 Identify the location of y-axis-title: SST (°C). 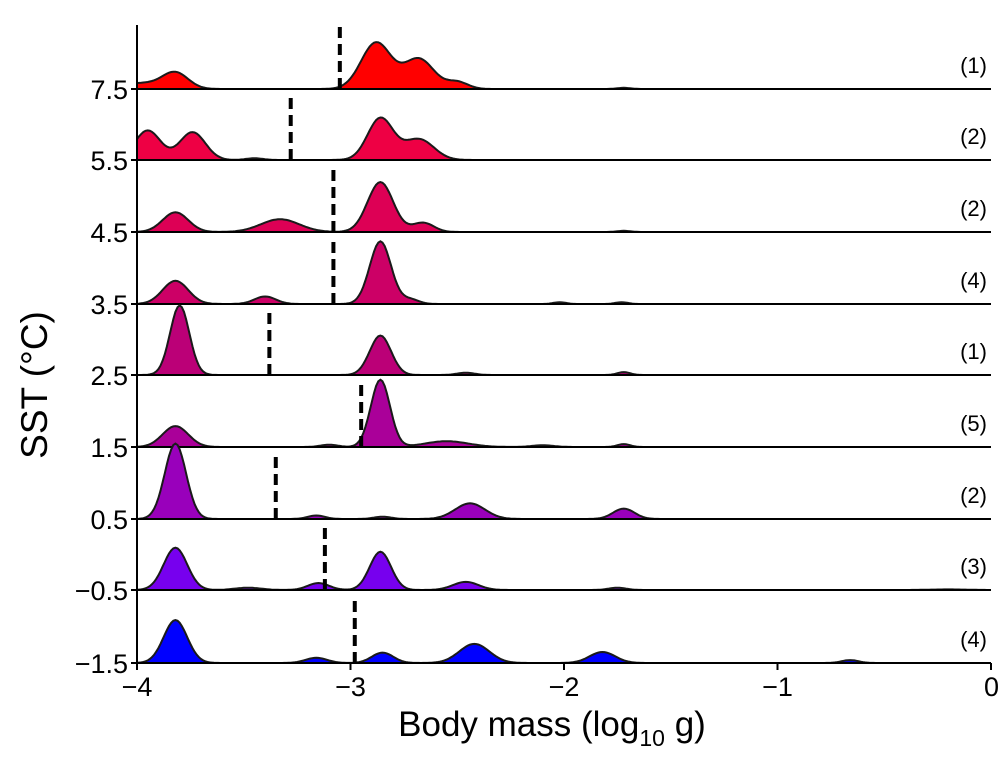
(34, 385).